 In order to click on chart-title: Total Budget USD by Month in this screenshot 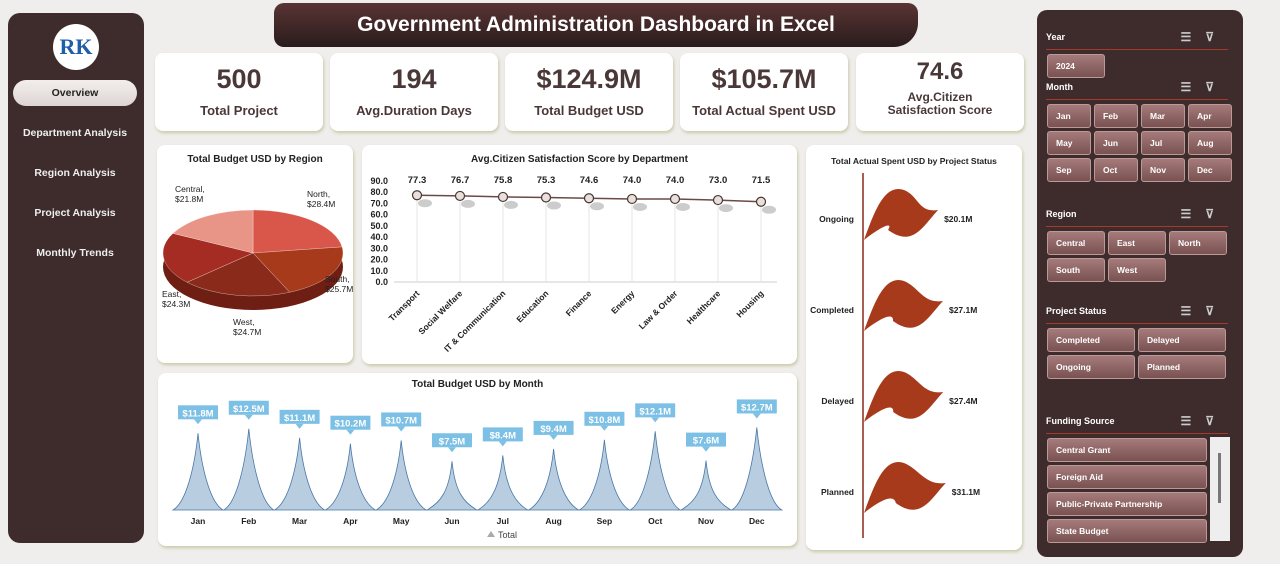, I will do `click(477, 384)`.